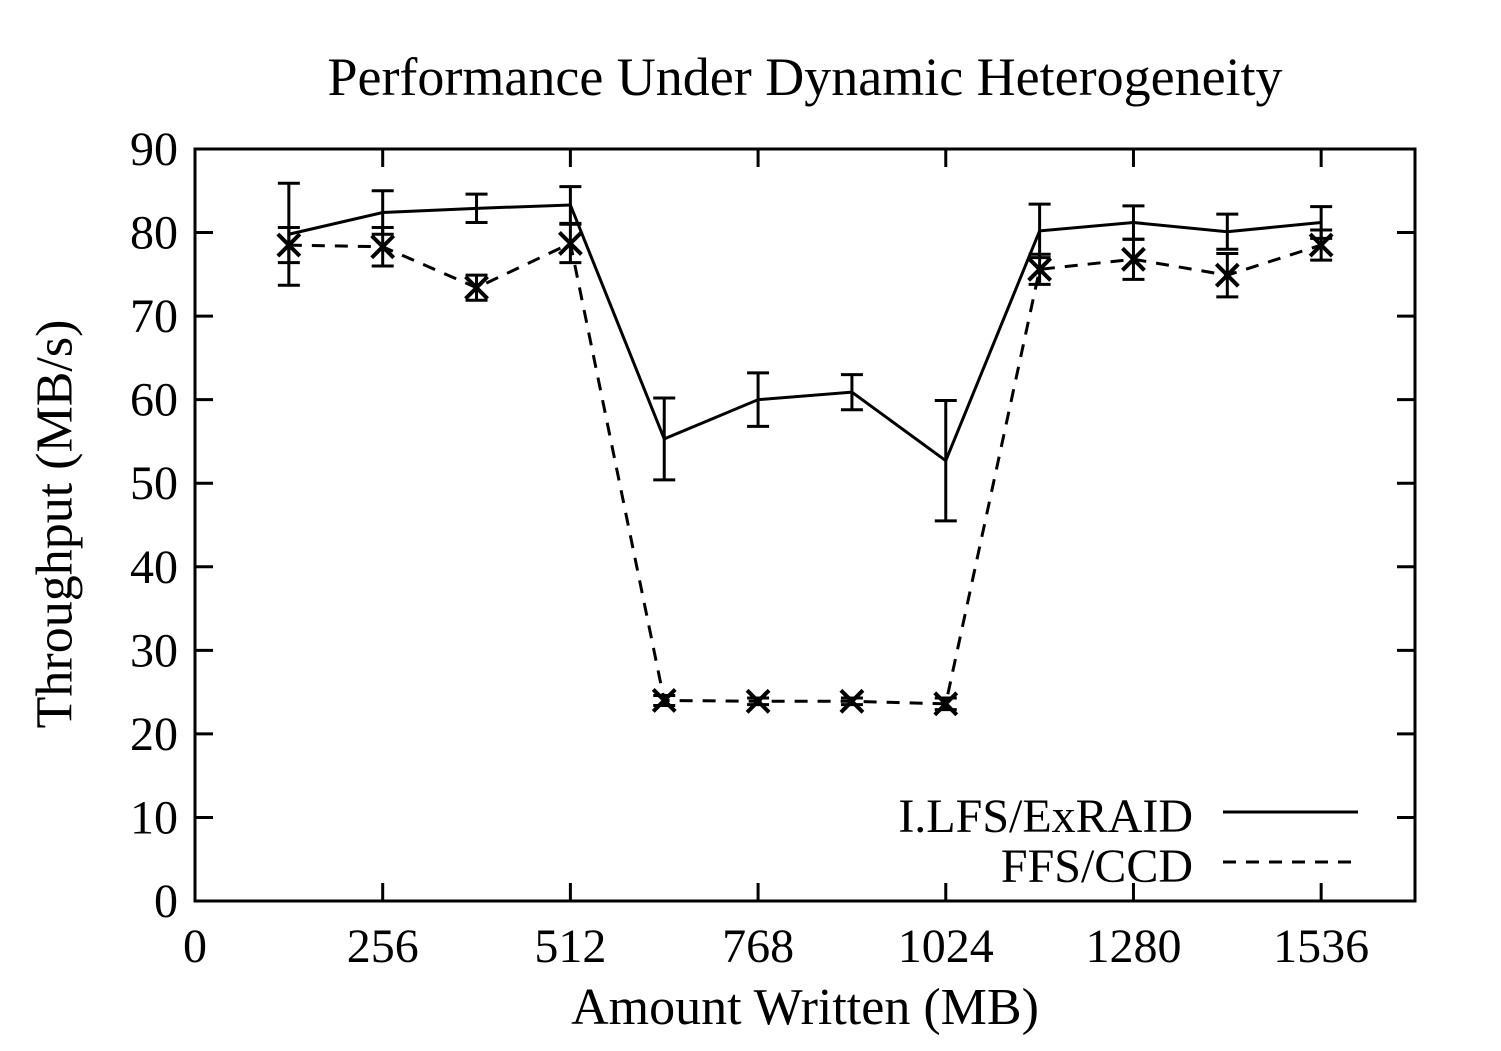 Image resolution: width=1501 pixels, height=1051 pixels. Describe the element at coordinates (383, 946) in the screenshot. I see `x-tick-label: 256` at that location.